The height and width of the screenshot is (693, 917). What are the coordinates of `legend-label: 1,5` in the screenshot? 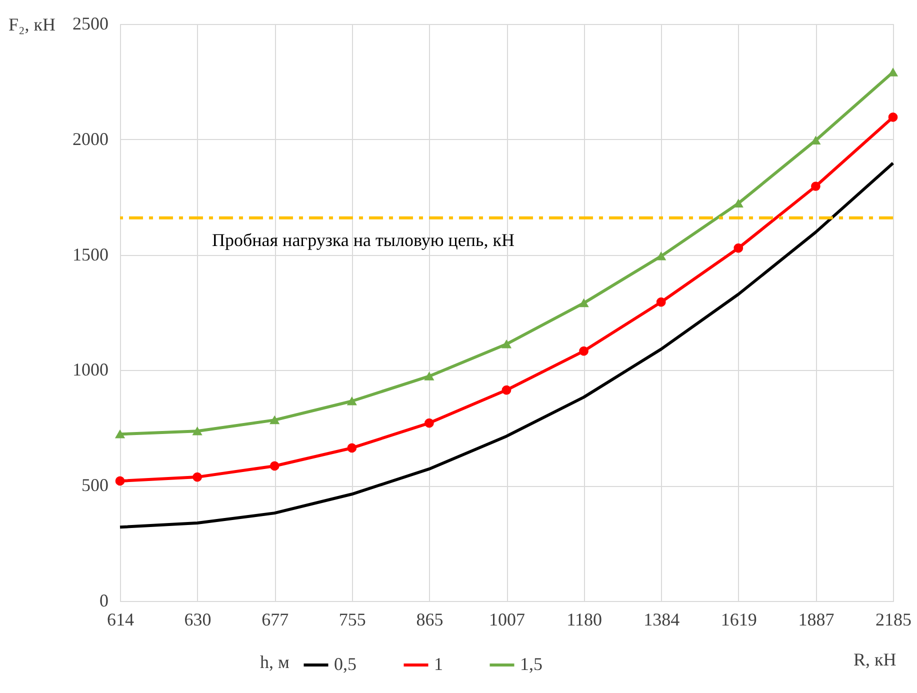 It's located at (531, 664).